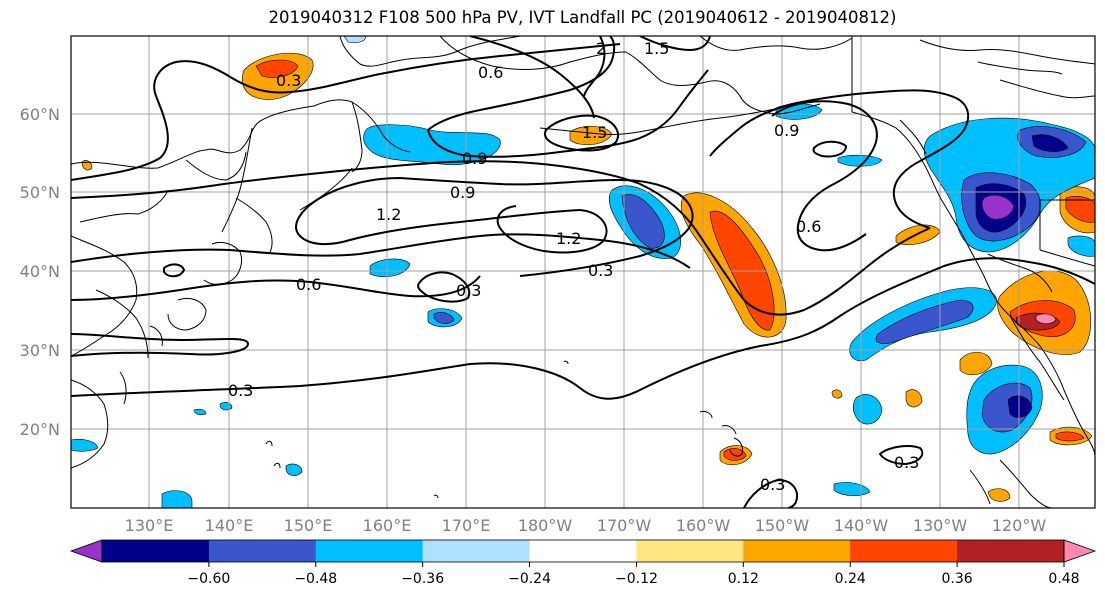 Image resolution: width=1105 pixels, height=601 pixels. Describe the element at coordinates (387, 525) in the screenshot. I see `lon-label: 160°E` at that location.